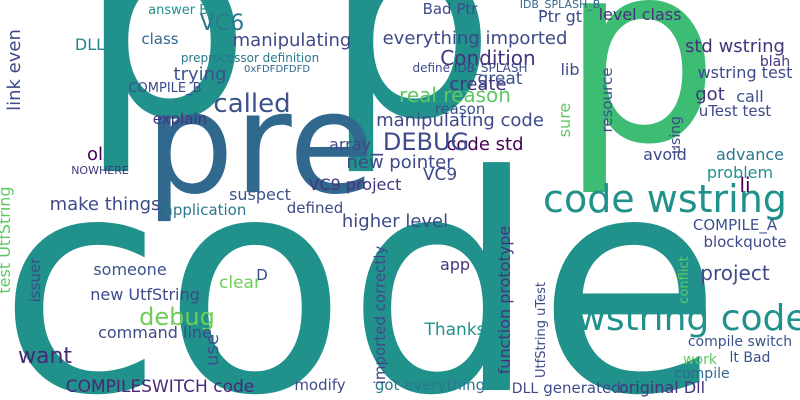 This screenshot has width=800, height=400. What do you see at coordinates (419, 142) in the screenshot?
I see `word: _DEBUG` at bounding box center [419, 142].